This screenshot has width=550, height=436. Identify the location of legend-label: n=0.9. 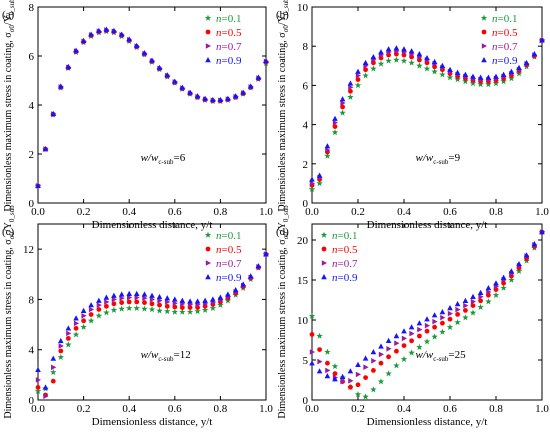
(229, 61).